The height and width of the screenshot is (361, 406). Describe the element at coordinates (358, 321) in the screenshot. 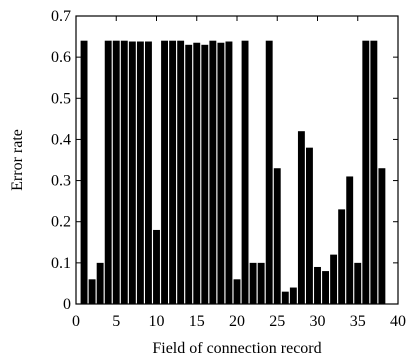

I see `x-tick-label: 35` at that location.